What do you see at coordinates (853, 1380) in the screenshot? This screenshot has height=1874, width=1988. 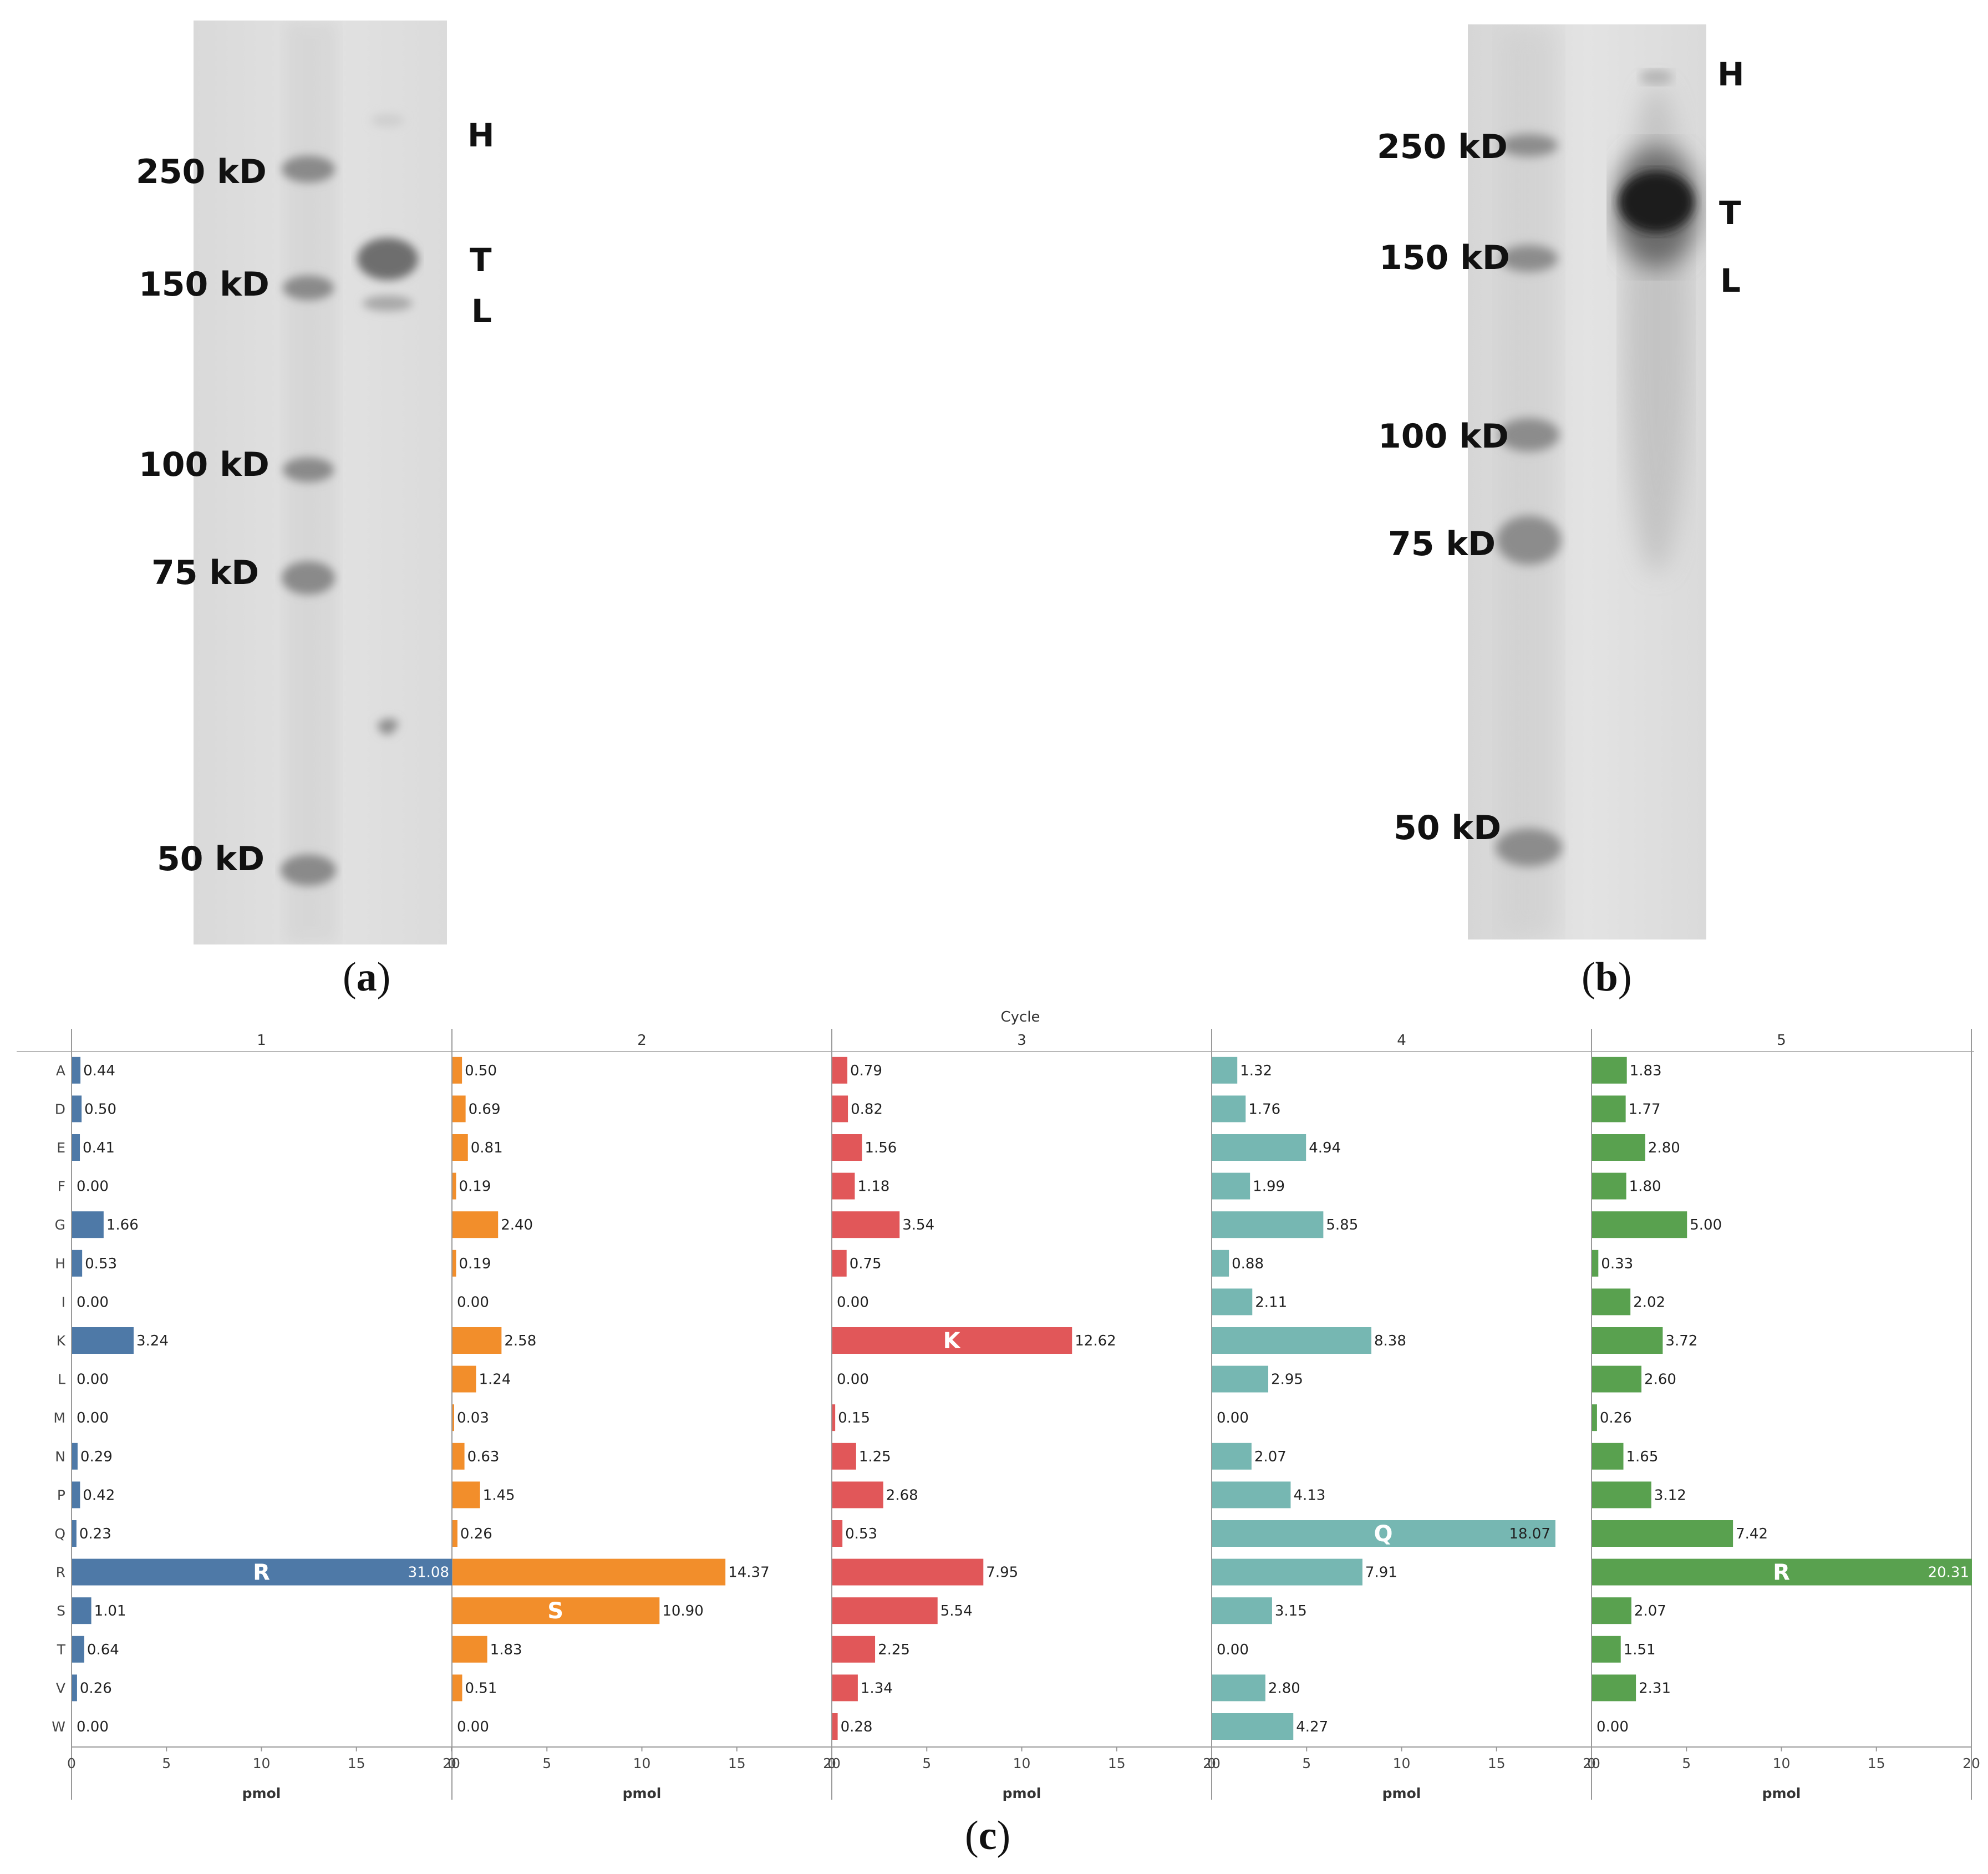 I see `value-label-3-L: 0.00` at bounding box center [853, 1380].